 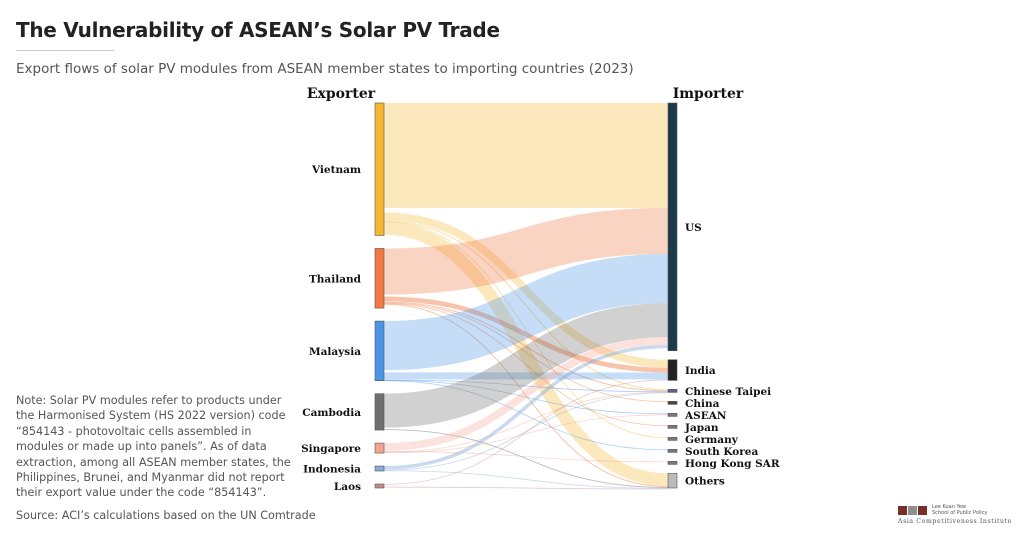 I want to click on importer-label-japan: Japan, so click(x=701, y=428).